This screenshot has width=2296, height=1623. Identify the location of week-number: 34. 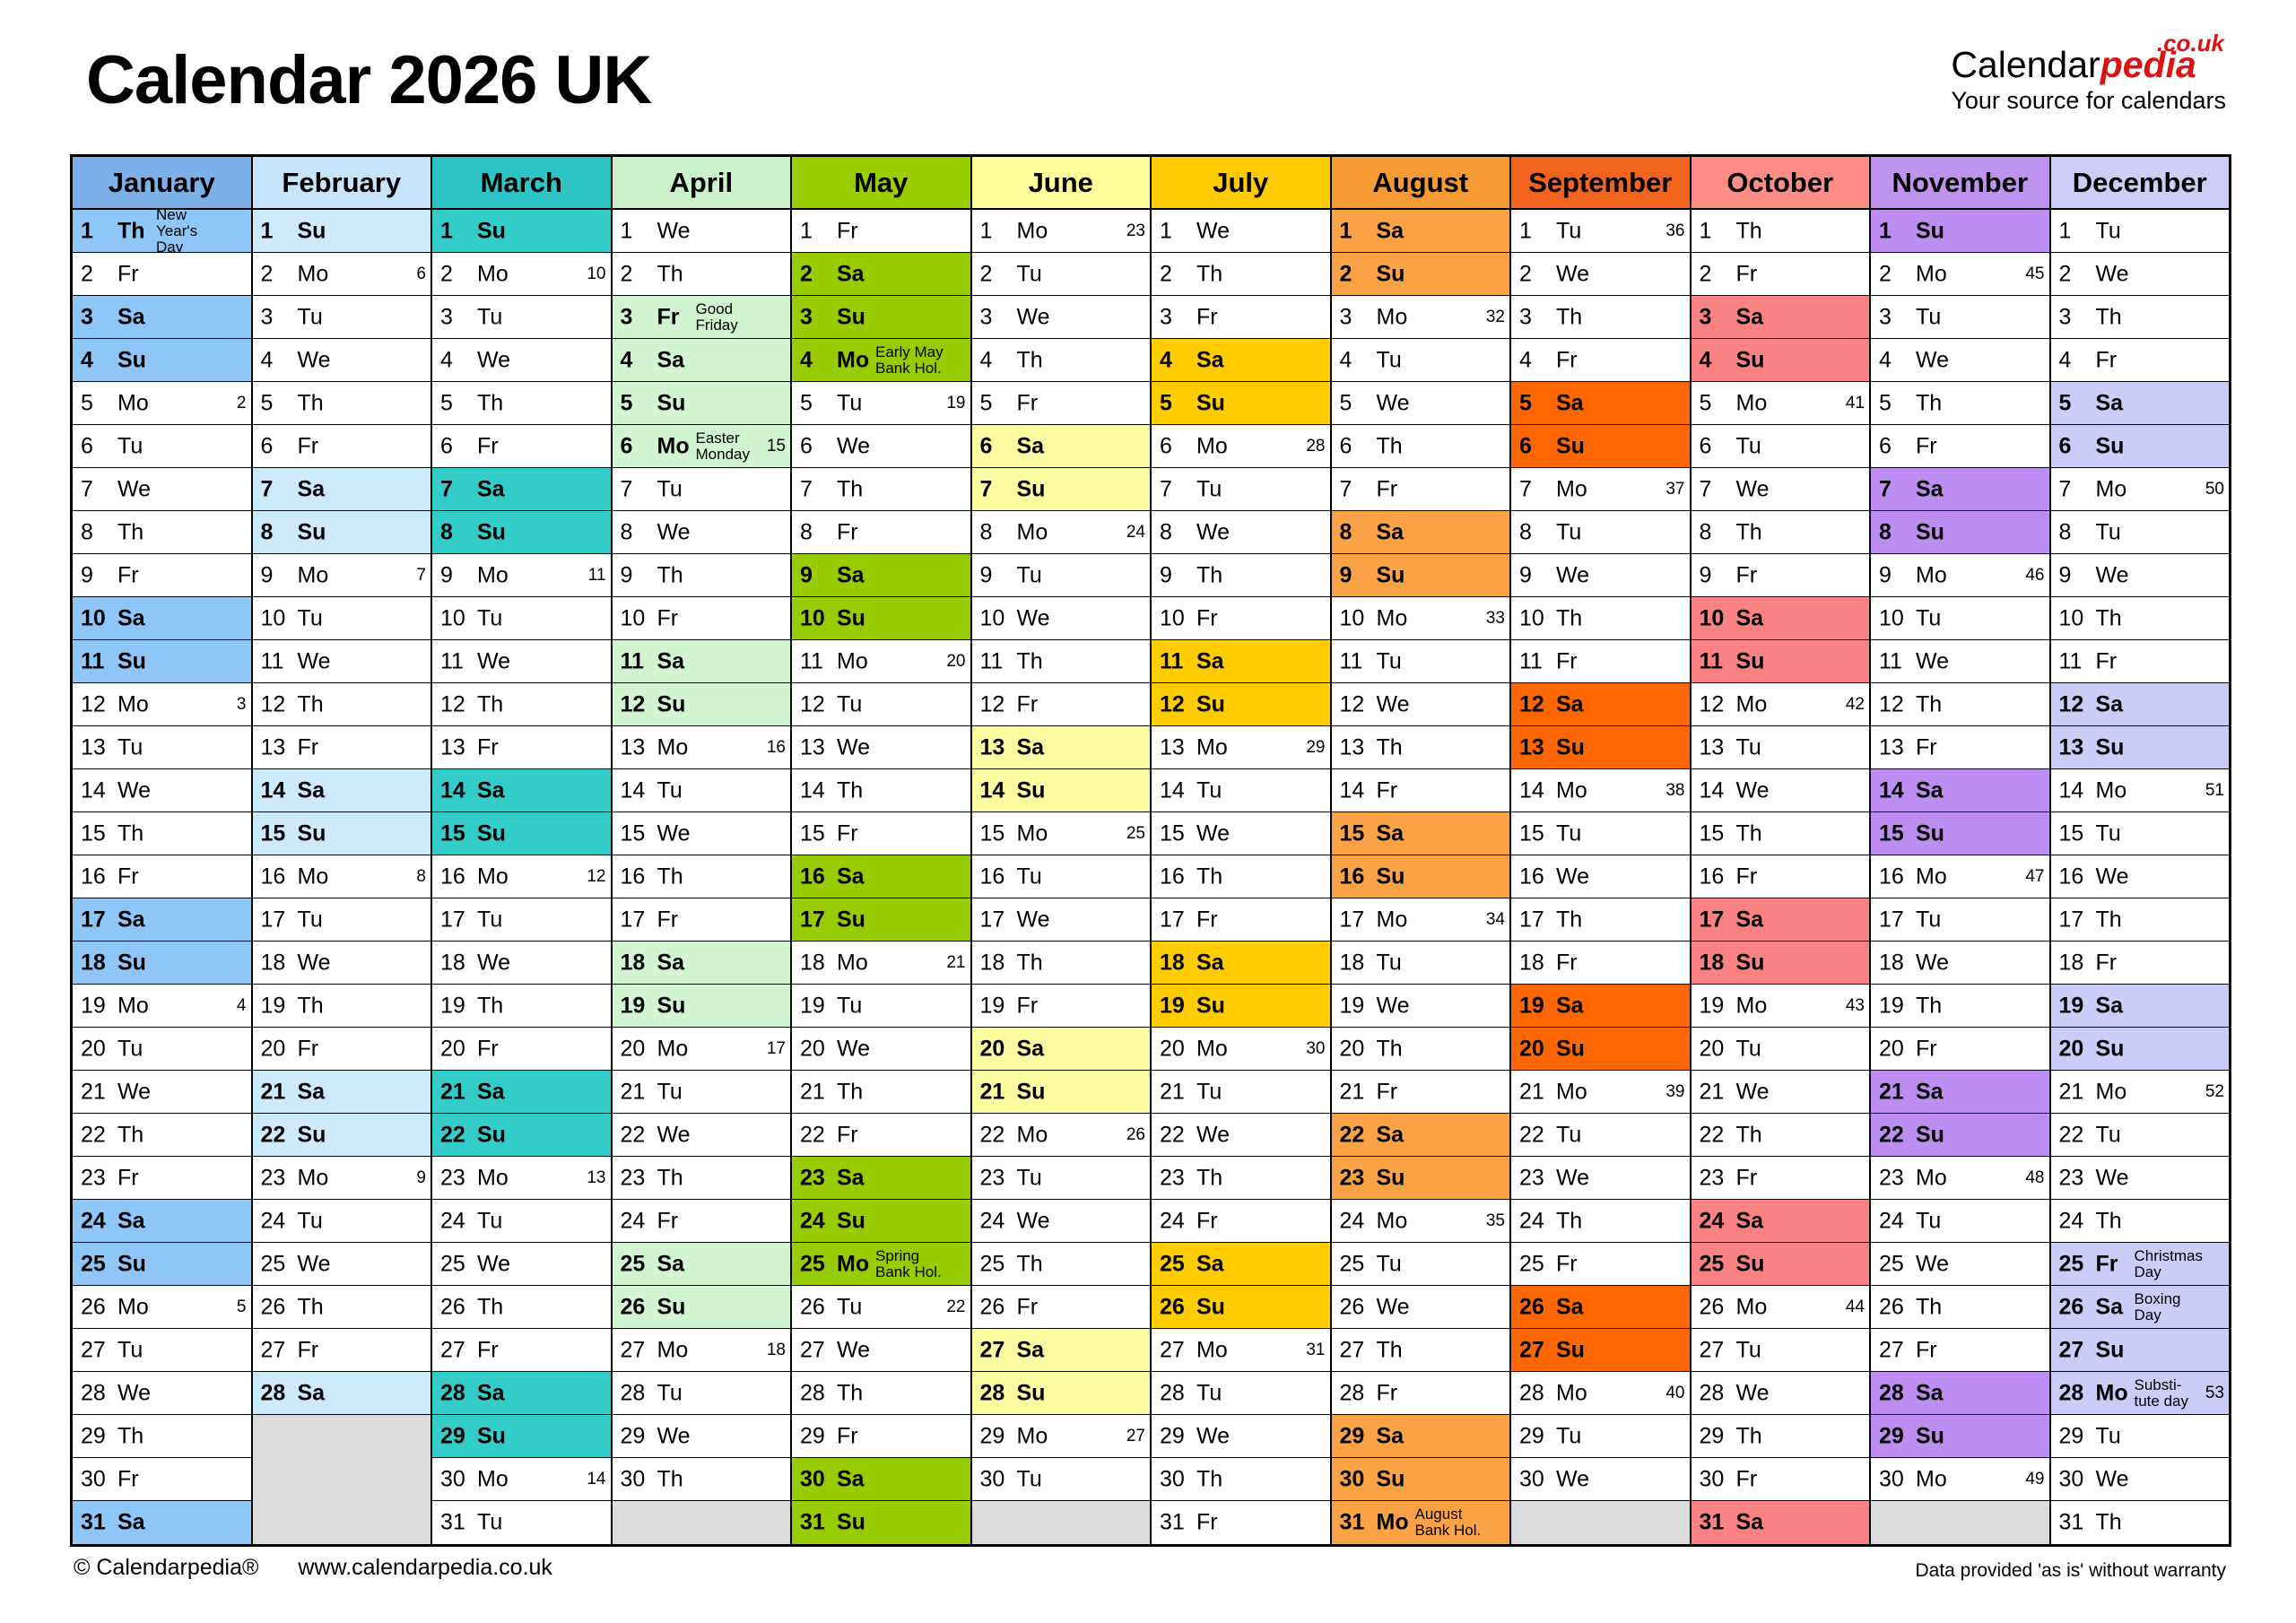
(1495, 919).